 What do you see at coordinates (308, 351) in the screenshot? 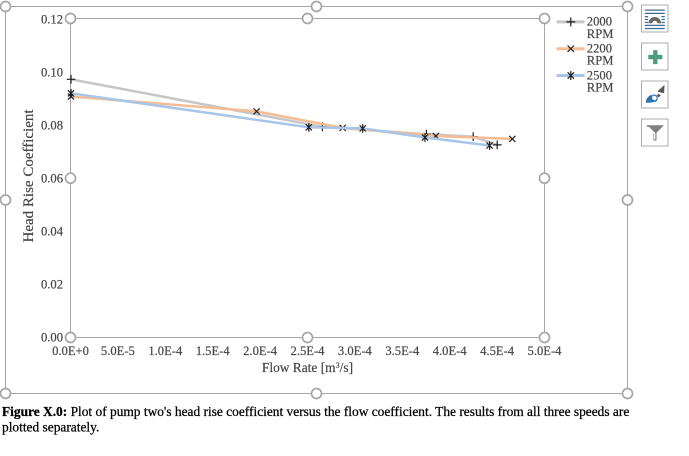
I see `svg-text: 2.5E-4` at bounding box center [308, 351].